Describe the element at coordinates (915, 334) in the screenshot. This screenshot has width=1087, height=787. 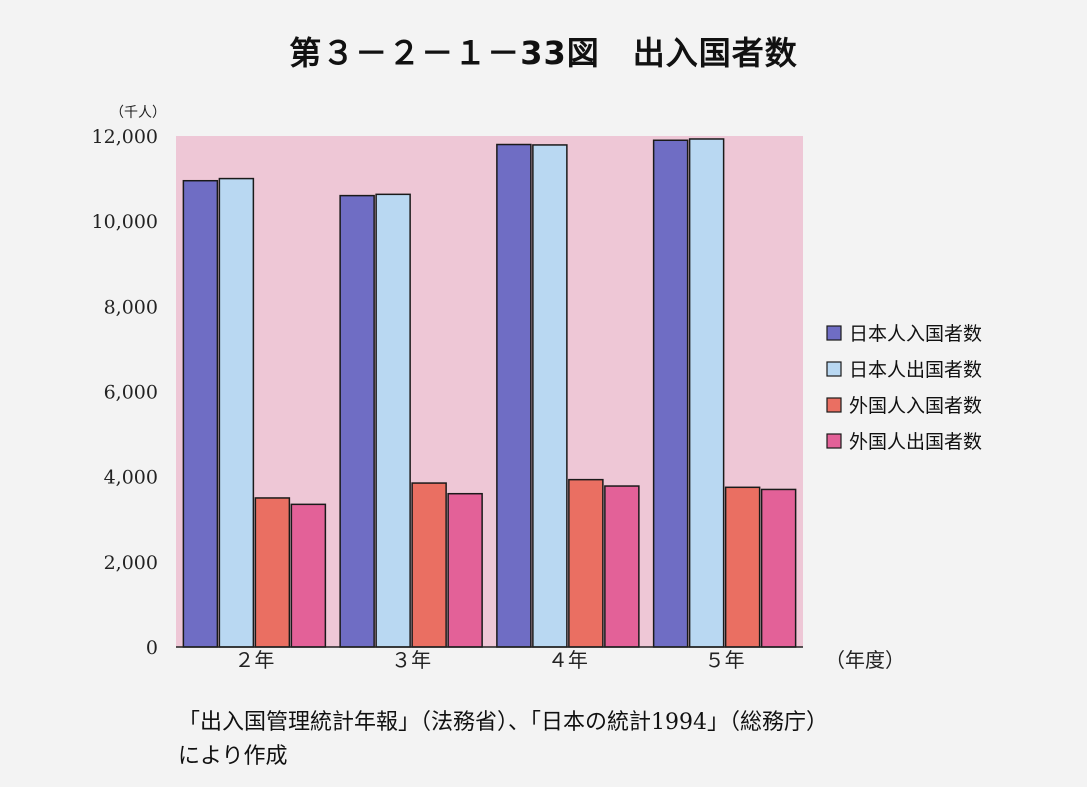
I see `legend-label: 日本人入国者数` at that location.